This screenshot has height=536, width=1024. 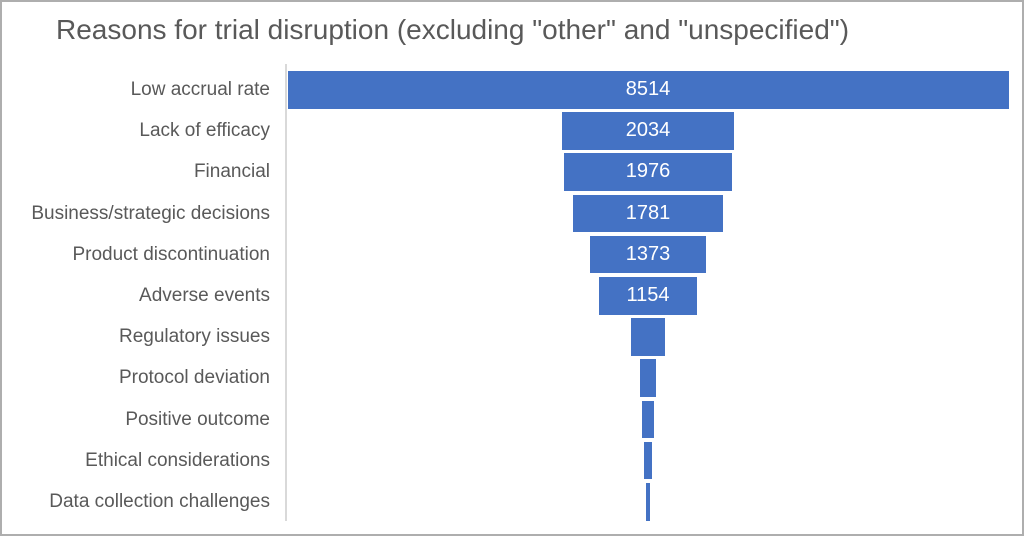 I want to click on category-label: Product discontinuation, so click(x=171, y=254).